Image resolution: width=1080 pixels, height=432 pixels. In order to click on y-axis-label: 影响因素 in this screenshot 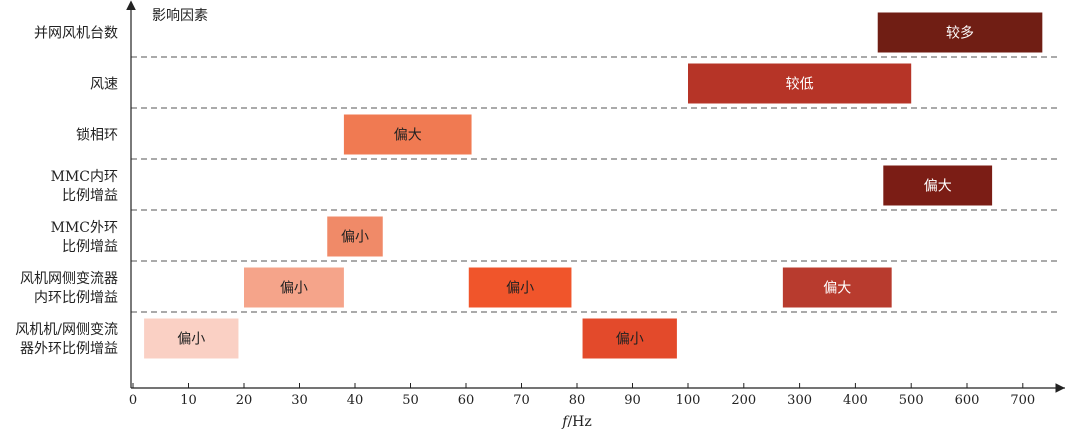, I will do `click(180, 16)`.